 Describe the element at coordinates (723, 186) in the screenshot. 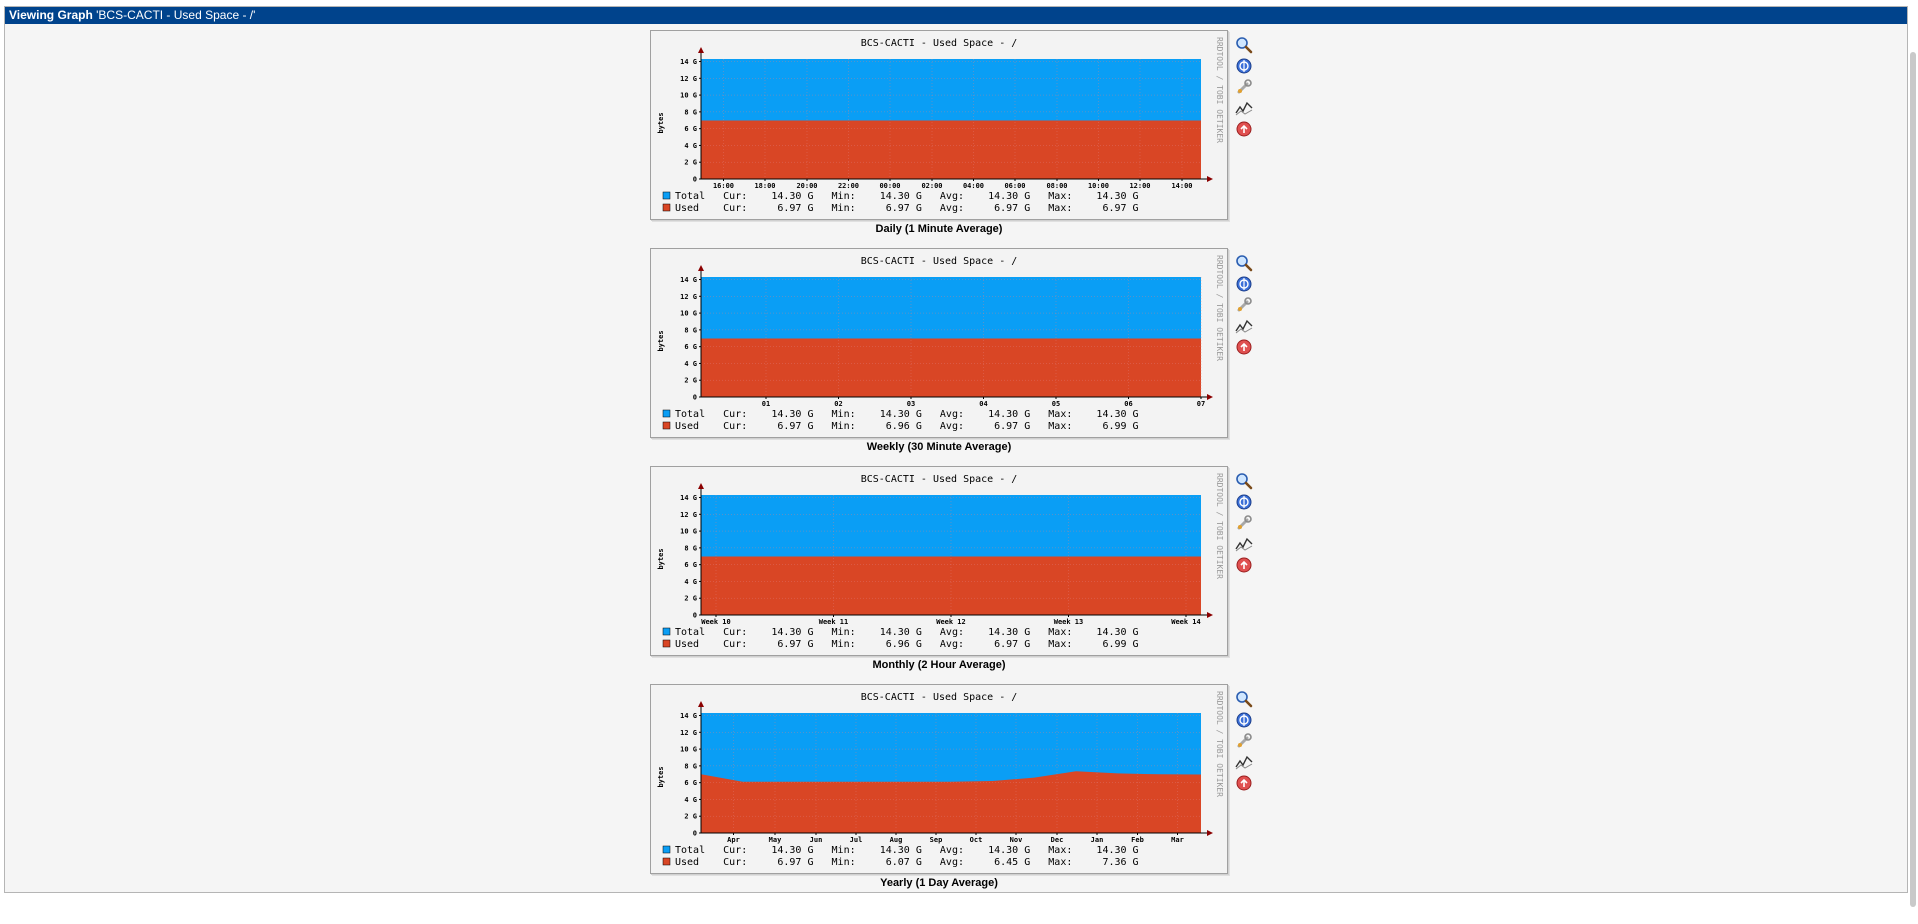

I see `x-tick-label: 16:00` at that location.